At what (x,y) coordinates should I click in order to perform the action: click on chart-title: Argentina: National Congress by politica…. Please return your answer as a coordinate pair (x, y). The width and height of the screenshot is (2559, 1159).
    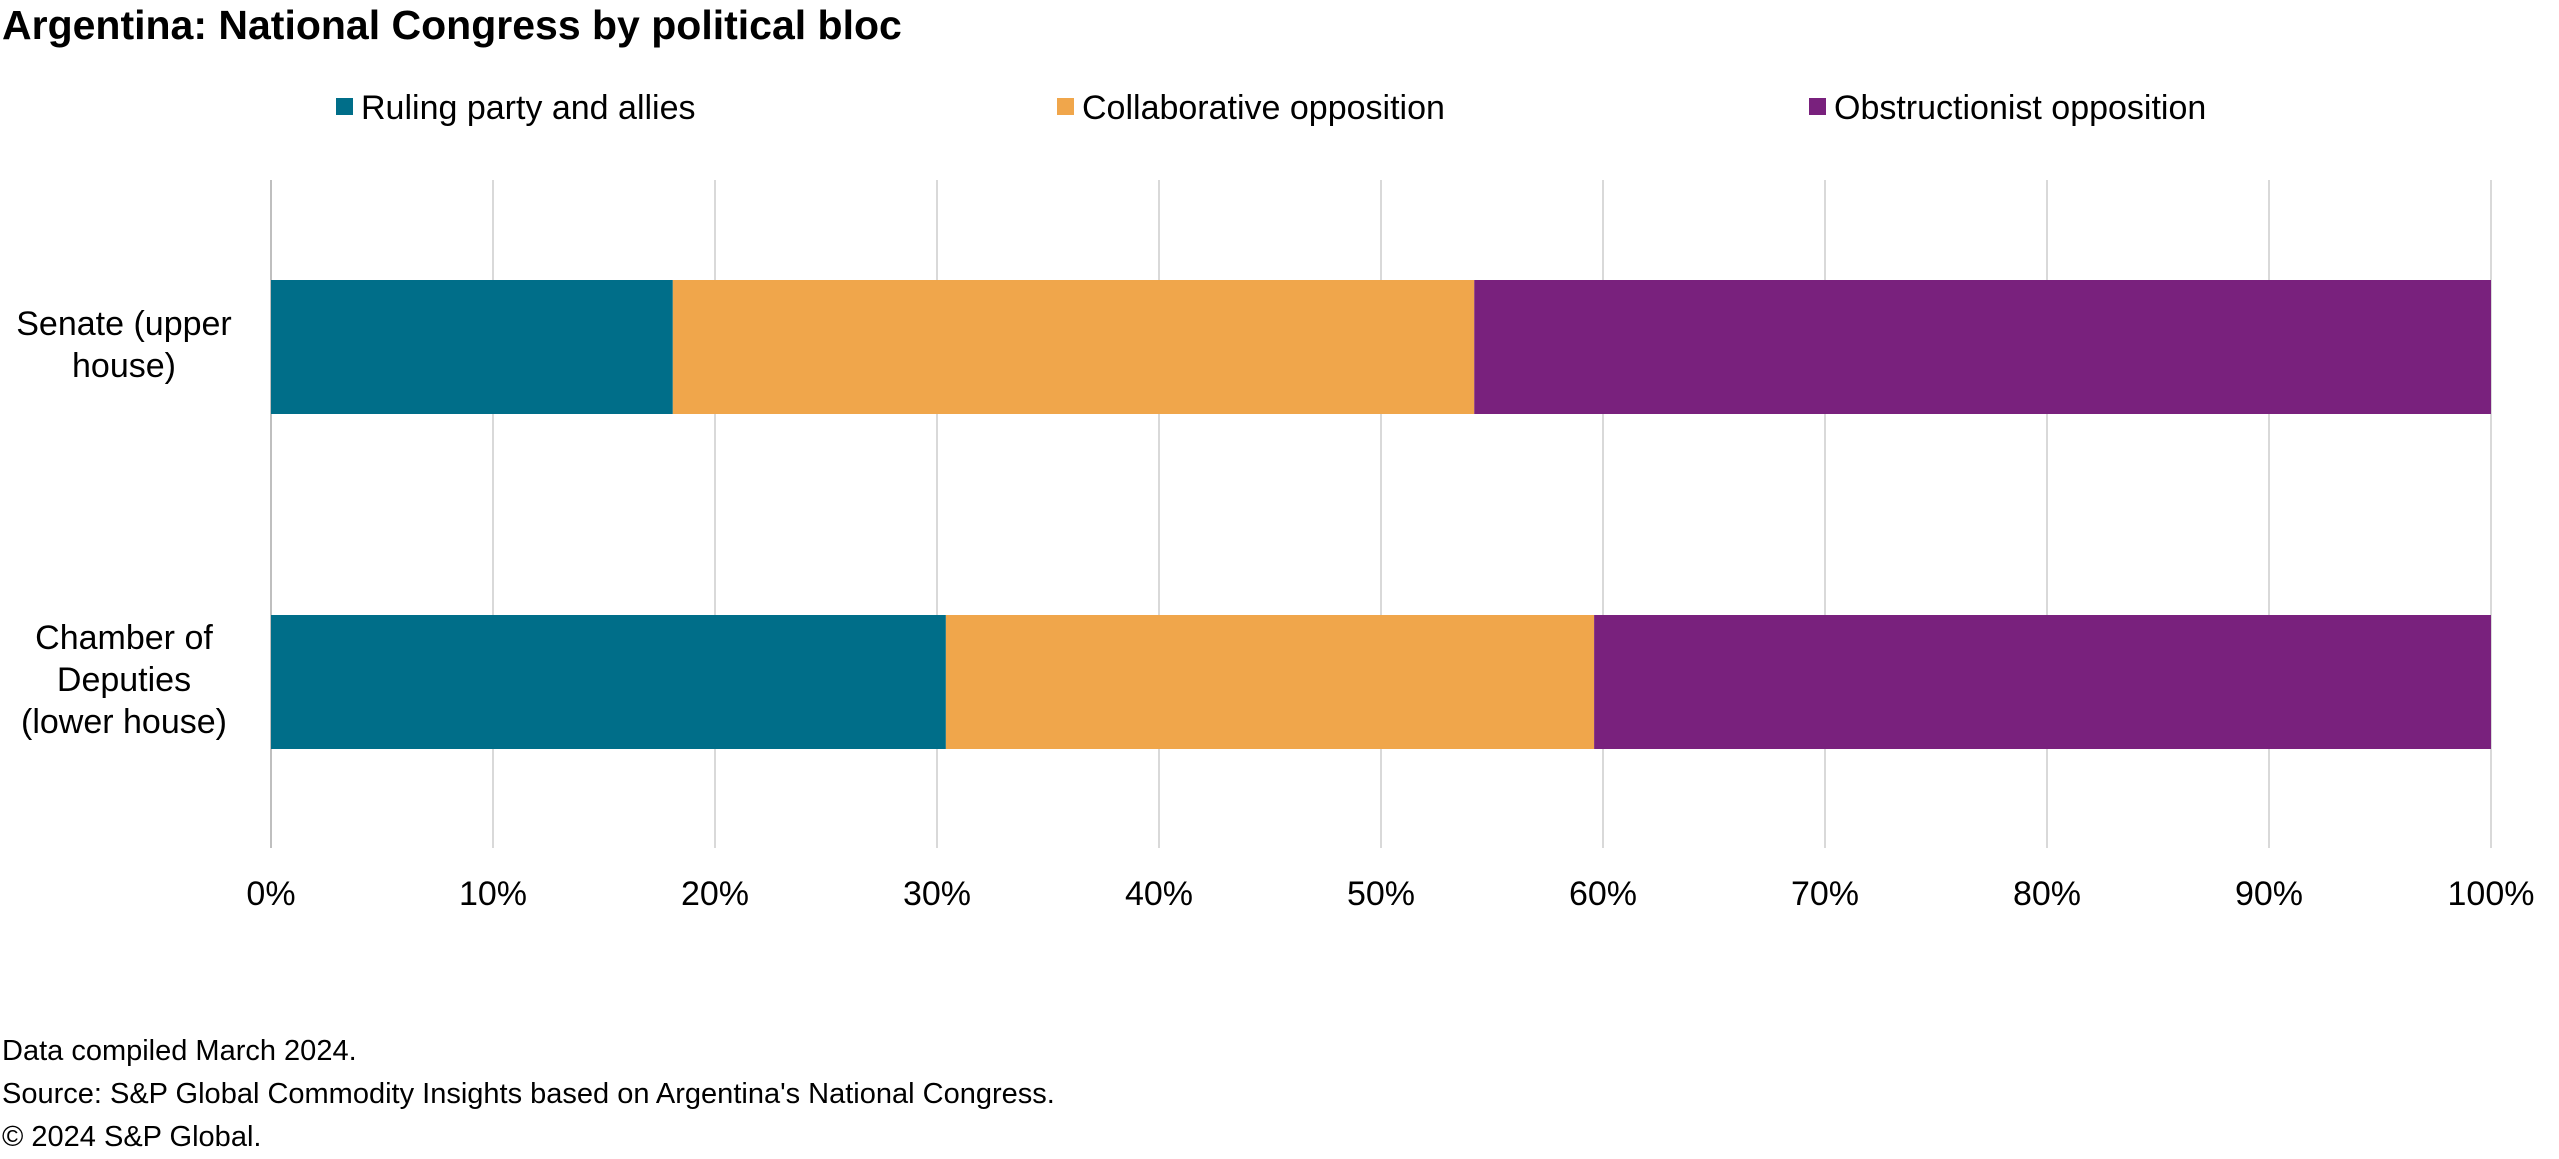
    Looking at the image, I should click on (452, 25).